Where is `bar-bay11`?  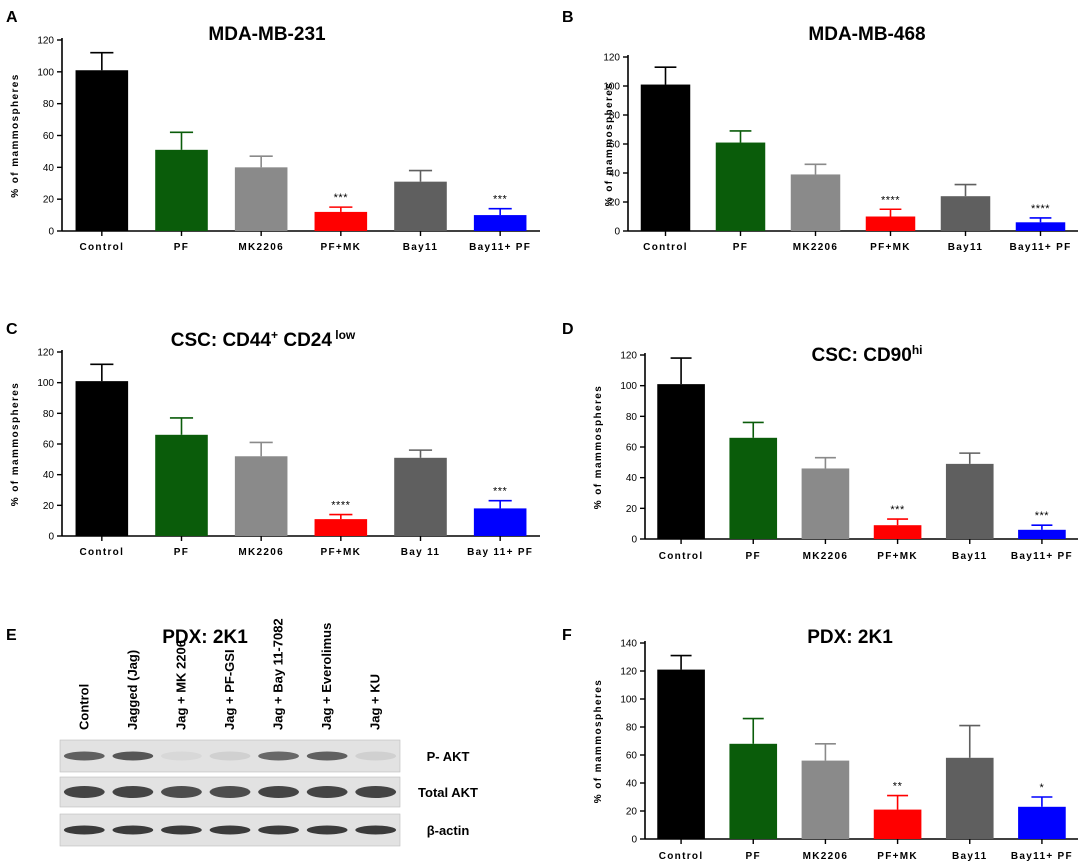 bar-bay11 is located at coordinates (420, 206).